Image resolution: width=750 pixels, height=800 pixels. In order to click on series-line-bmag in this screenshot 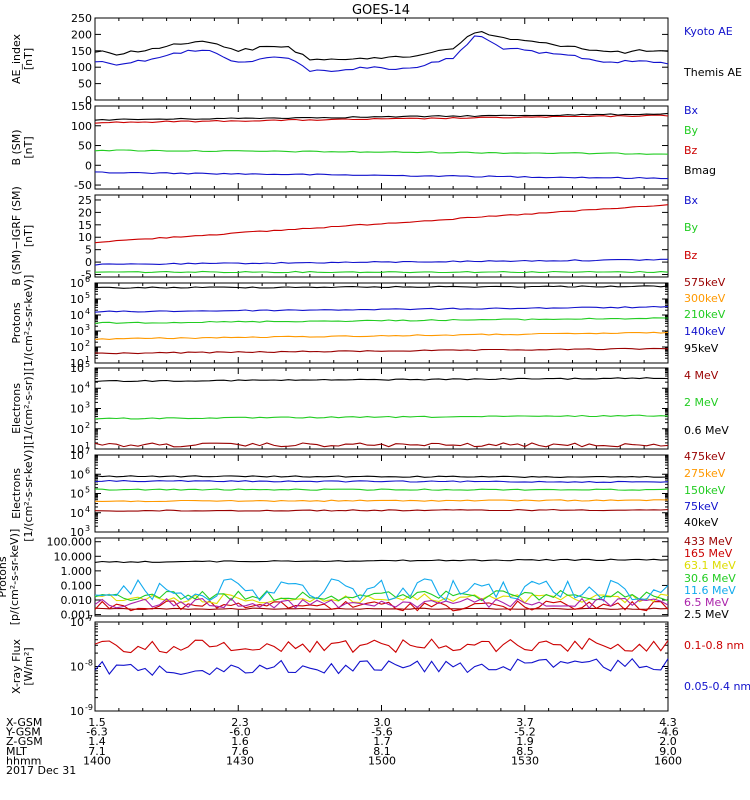, I will do `click(381, 116)`.